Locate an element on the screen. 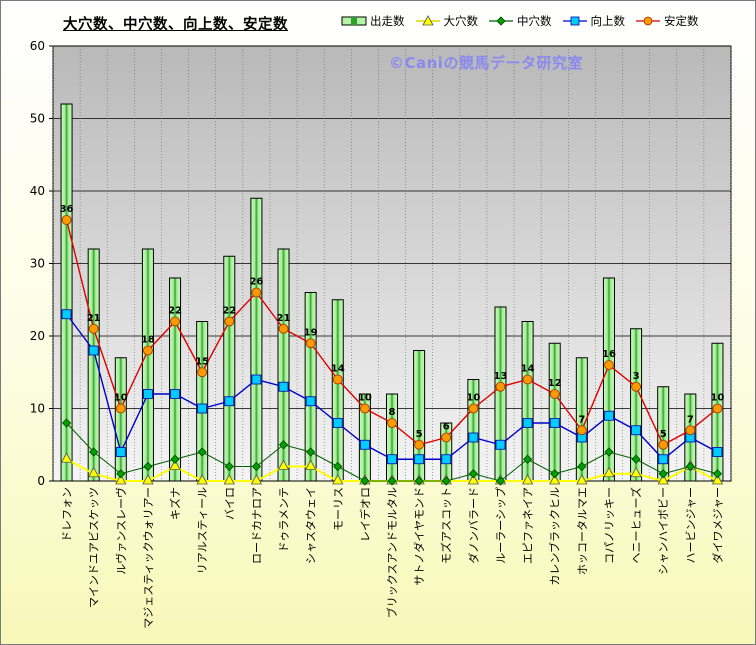 This screenshot has height=645, width=756. data-label: 18 is located at coordinates (148, 340).